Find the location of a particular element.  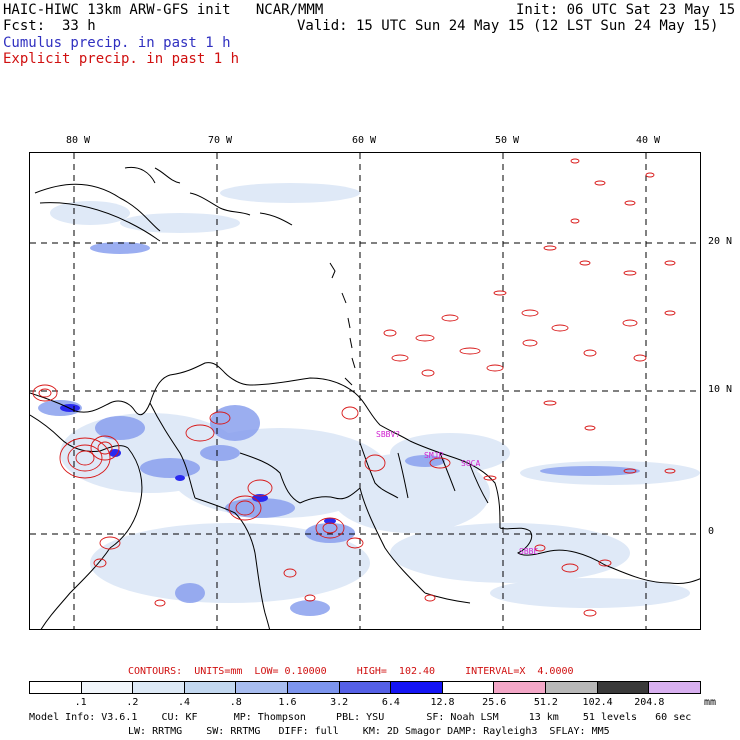

colorbar-tick-label: 3.2 is located at coordinates (339, 702).